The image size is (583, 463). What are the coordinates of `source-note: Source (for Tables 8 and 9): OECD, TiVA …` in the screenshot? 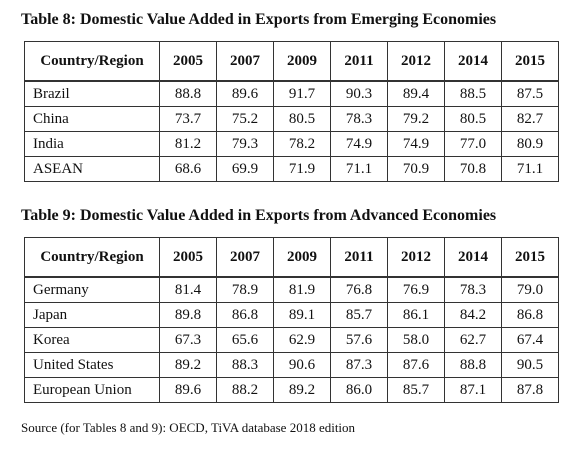 It's located at (188, 427).